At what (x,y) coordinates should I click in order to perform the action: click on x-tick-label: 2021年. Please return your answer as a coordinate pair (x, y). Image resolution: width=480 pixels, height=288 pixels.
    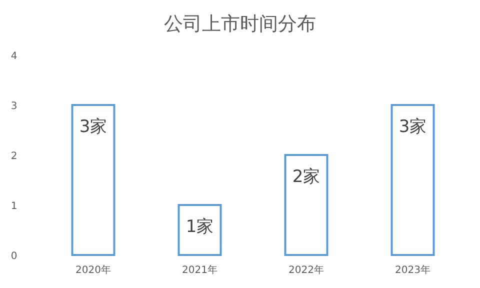
    Looking at the image, I should click on (200, 270).